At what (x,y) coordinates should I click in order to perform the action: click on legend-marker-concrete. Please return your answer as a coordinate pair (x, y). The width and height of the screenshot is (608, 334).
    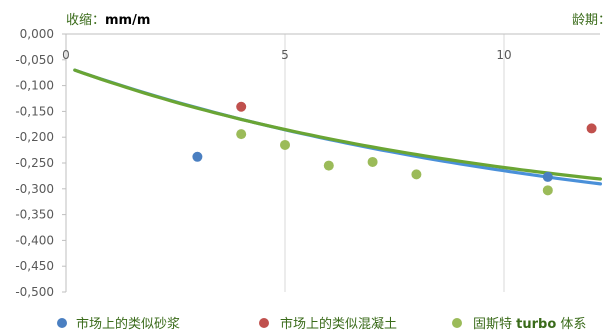
    Looking at the image, I should click on (264, 323).